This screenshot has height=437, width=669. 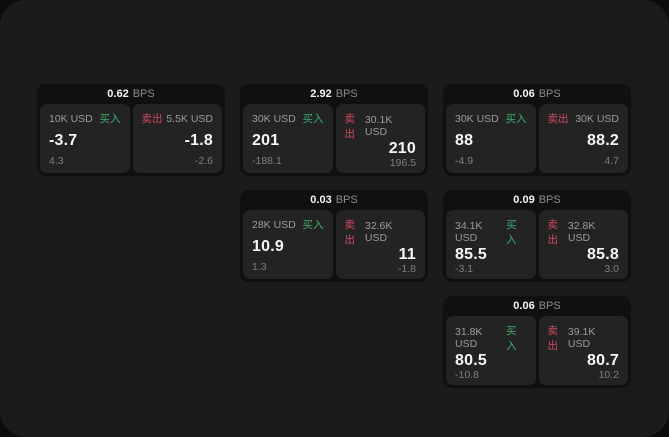 I want to click on buy-tile-header: 34.1K USD 买入, so click(x=491, y=232).